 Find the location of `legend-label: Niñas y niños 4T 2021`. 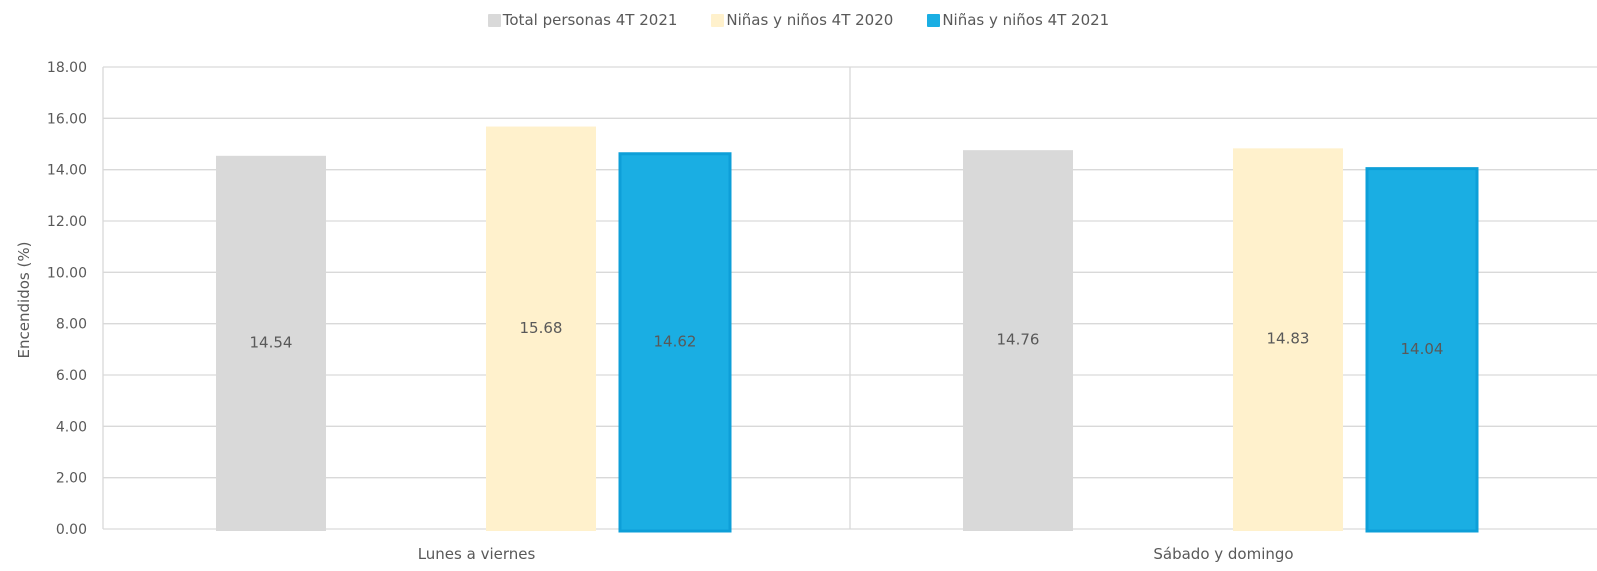

legend-label: Niñas y niños 4T 2021 is located at coordinates (1026, 20).